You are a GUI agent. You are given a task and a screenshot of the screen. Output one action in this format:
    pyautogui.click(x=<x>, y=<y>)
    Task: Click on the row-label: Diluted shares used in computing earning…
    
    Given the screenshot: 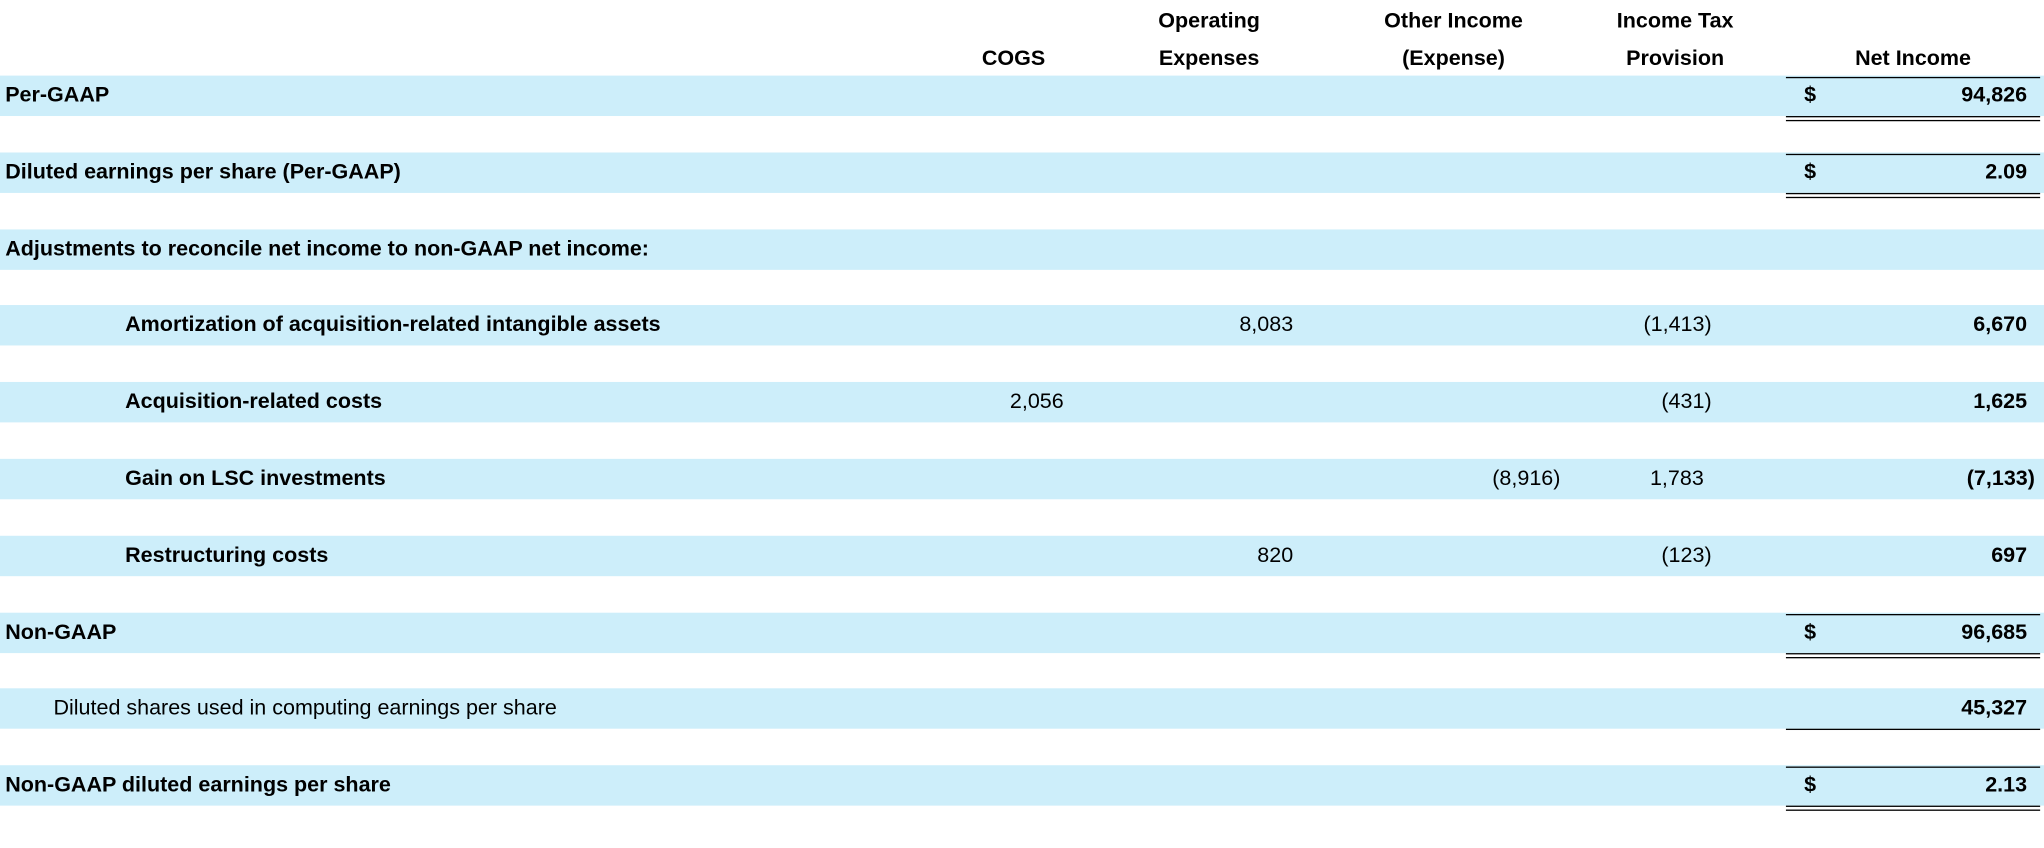 What is the action you would take?
    pyautogui.click(x=305, y=708)
    